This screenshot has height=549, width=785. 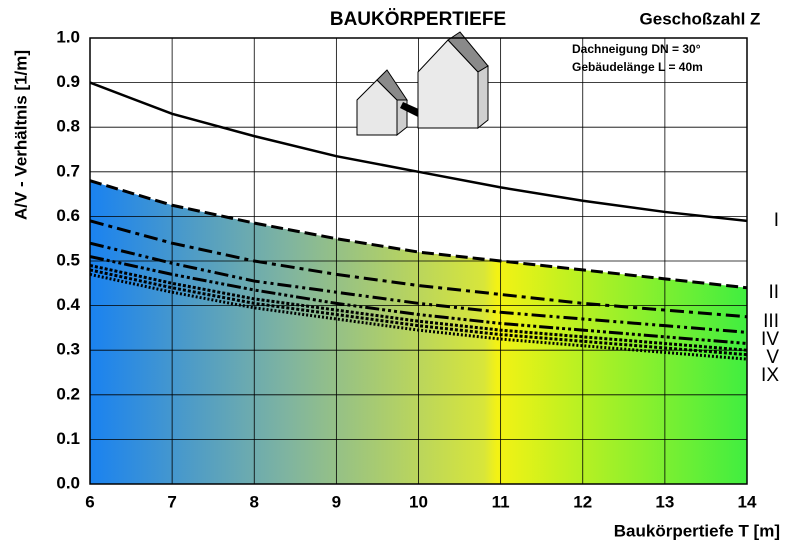 What do you see at coordinates (770, 375) in the screenshot?
I see `series-label: IX` at bounding box center [770, 375].